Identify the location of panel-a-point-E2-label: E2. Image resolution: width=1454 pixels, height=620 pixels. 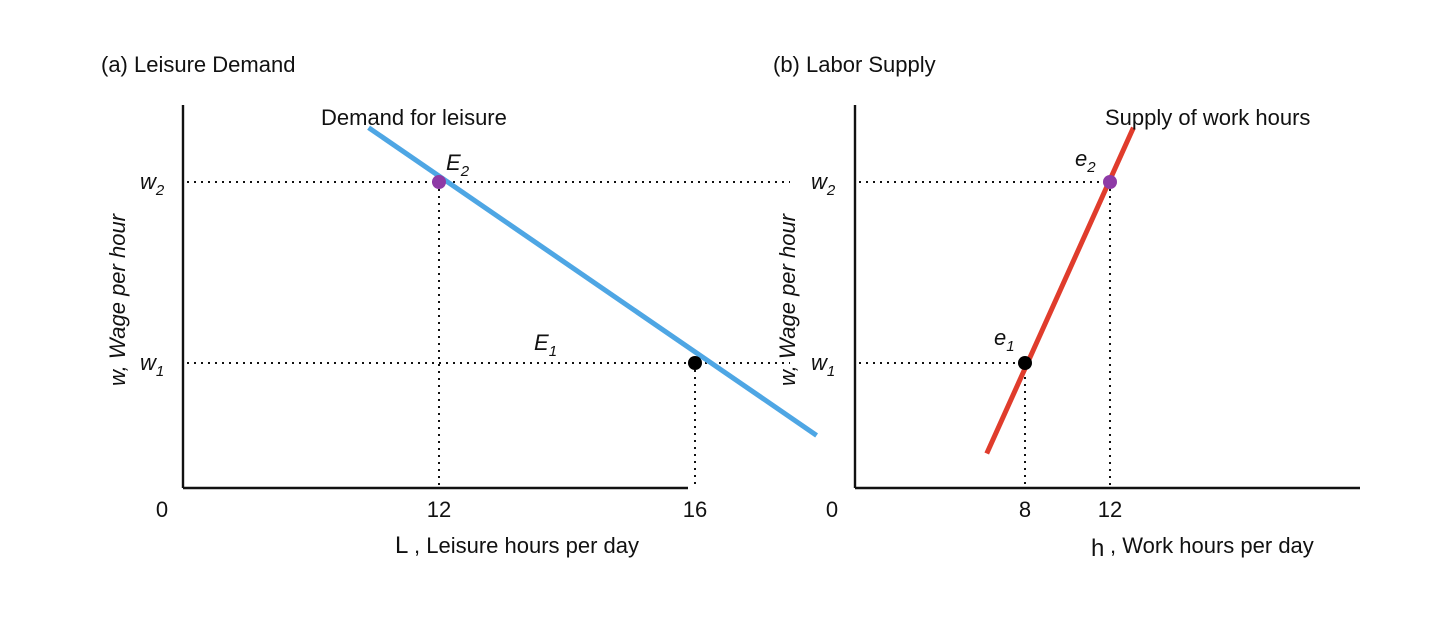
(458, 165).